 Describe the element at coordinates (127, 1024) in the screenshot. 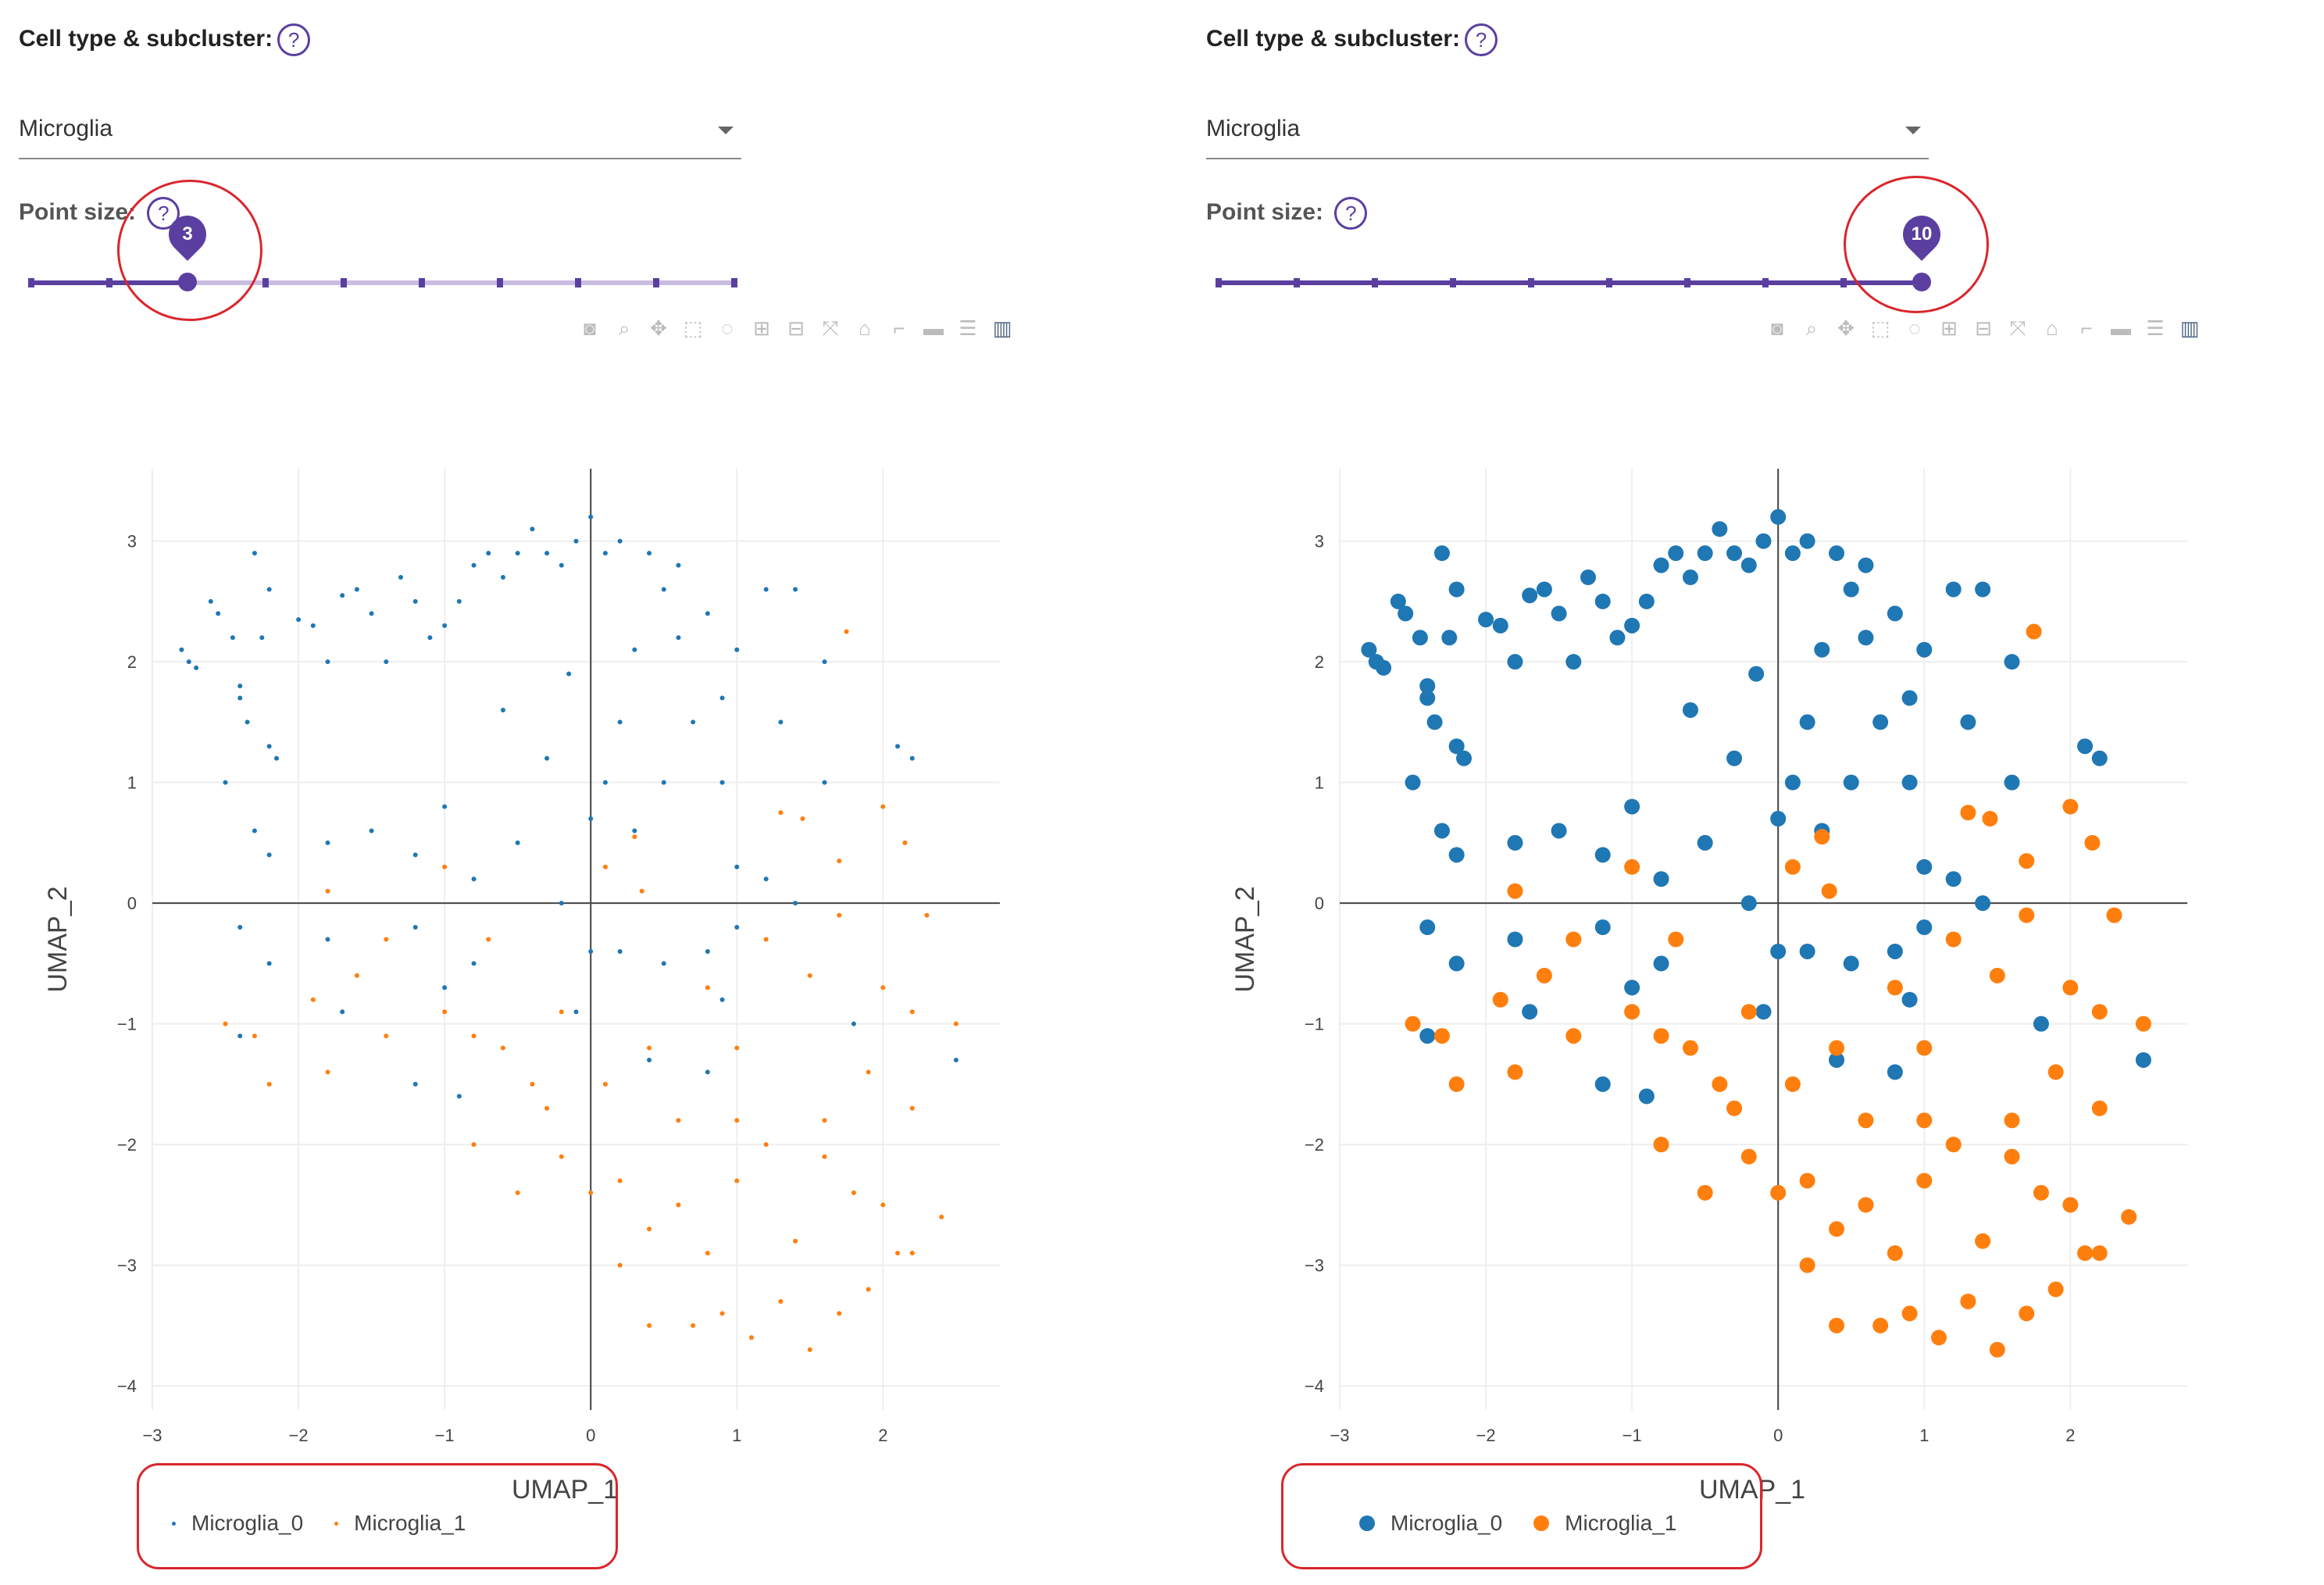

I see `y-tick-label: −1` at that location.